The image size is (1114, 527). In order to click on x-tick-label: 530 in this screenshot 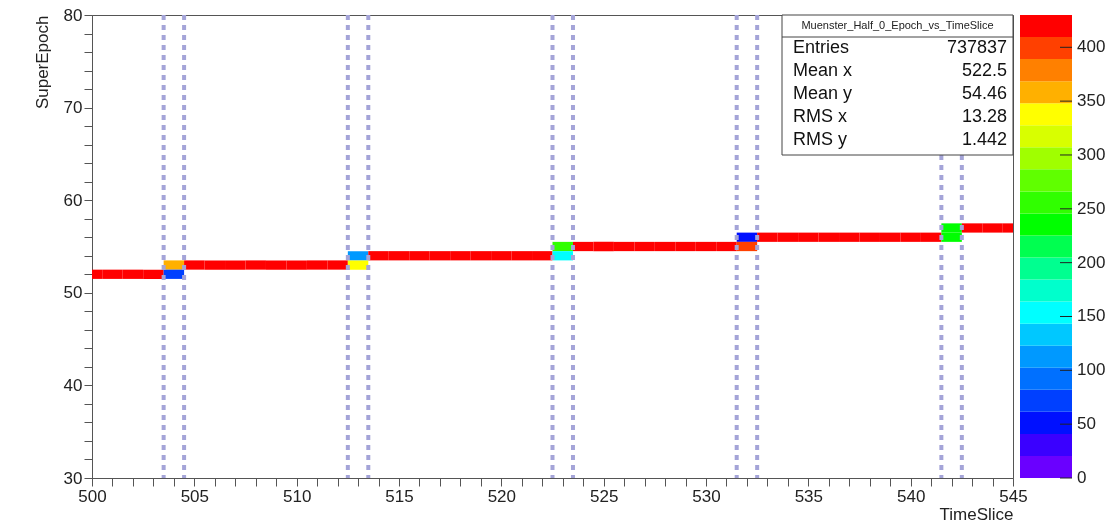, I will do `click(706, 496)`.